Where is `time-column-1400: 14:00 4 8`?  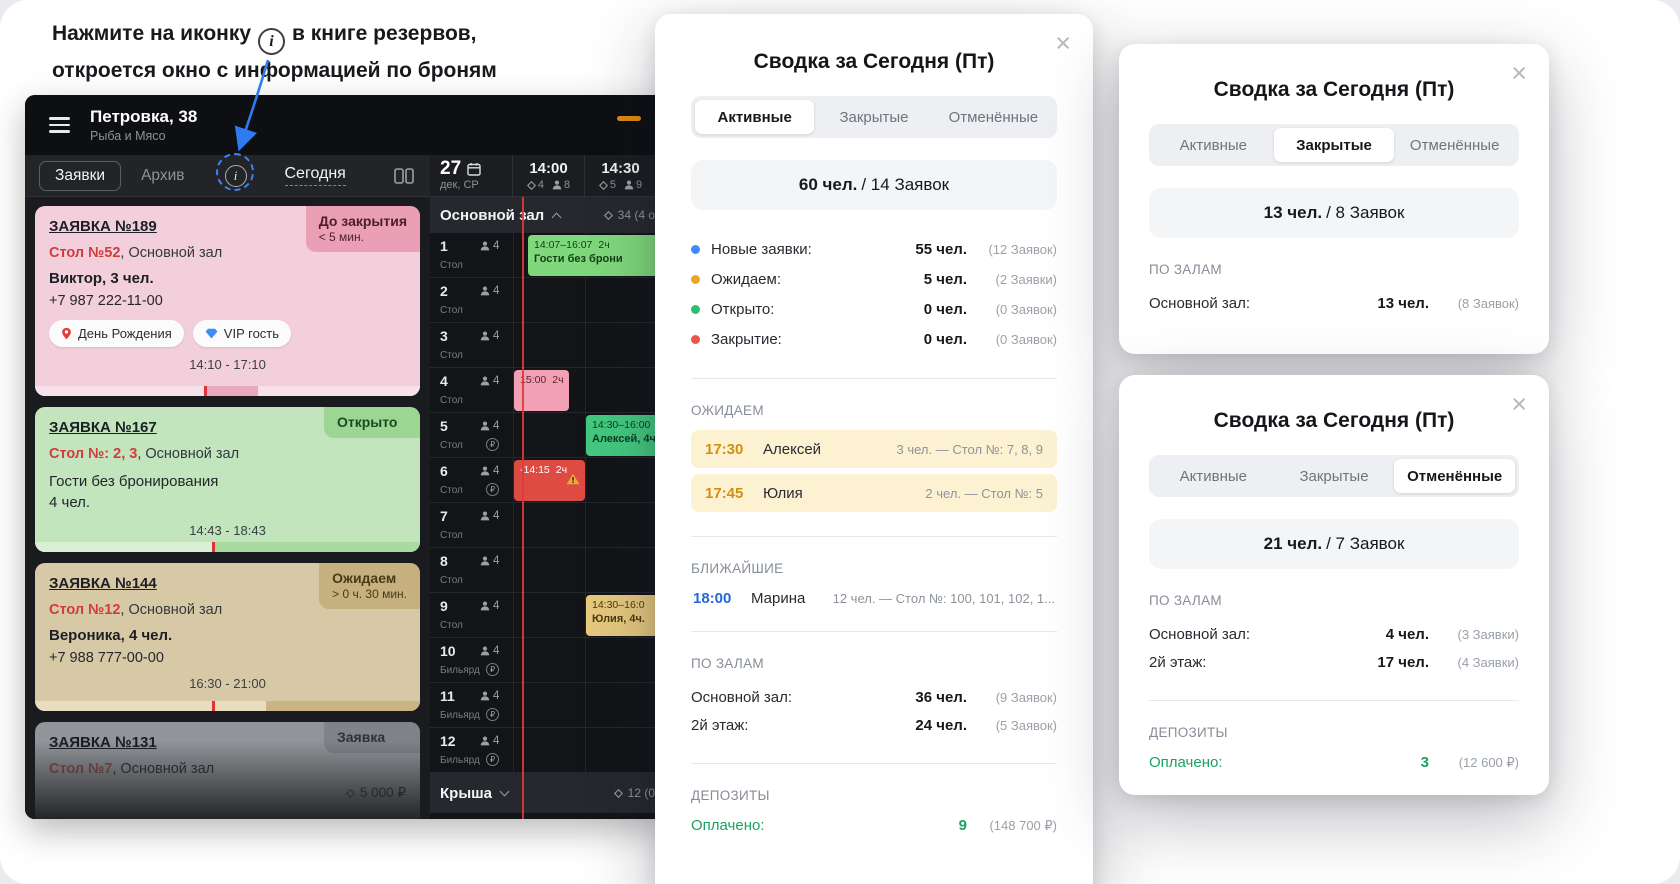 time-column-1400: 14:00 4 8 is located at coordinates (549, 175).